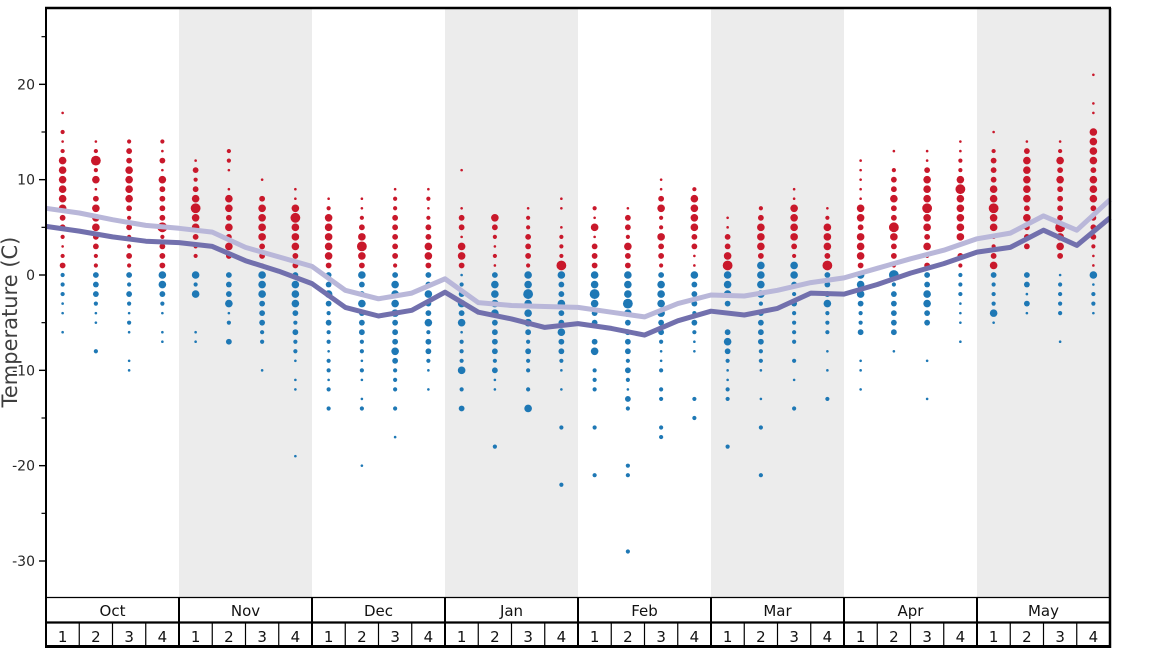  What do you see at coordinates (23, 323) in the screenshot?
I see `y-axis-tick-labels: 20 10 0 -10 -20 -30` at bounding box center [23, 323].